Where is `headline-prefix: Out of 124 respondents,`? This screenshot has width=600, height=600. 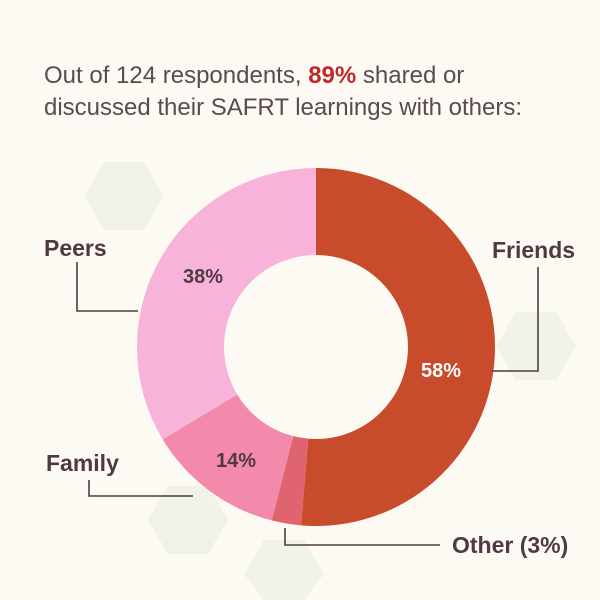
headline-prefix: Out of 124 respondents, is located at coordinates (176, 75).